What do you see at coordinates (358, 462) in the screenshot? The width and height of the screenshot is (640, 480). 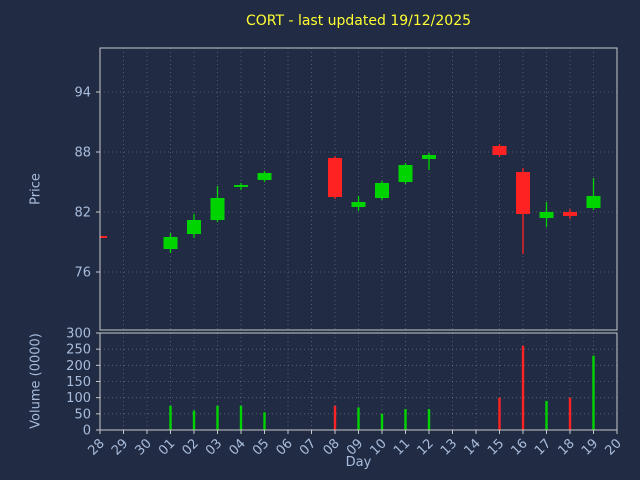 I see `x-axis-label: Day` at bounding box center [358, 462].